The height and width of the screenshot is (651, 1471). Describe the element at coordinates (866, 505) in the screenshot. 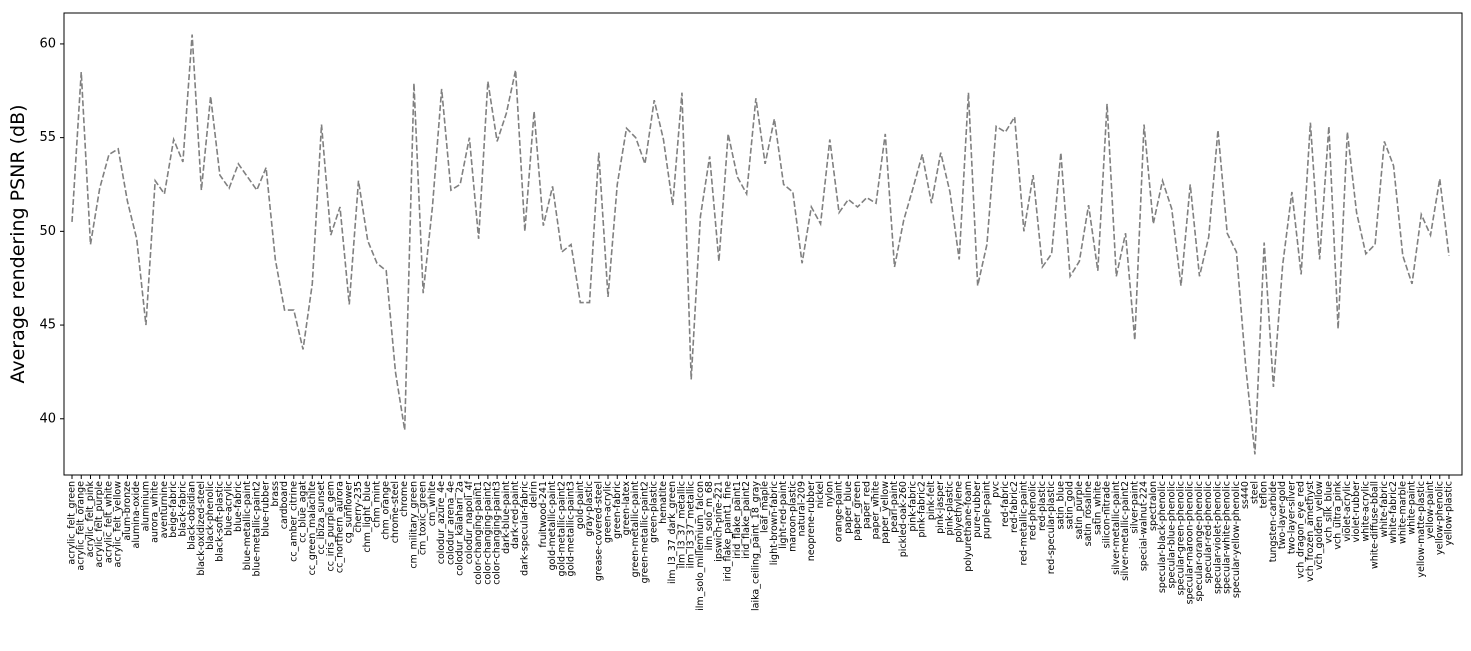

I see `x-tick-label: paper_red` at that location.